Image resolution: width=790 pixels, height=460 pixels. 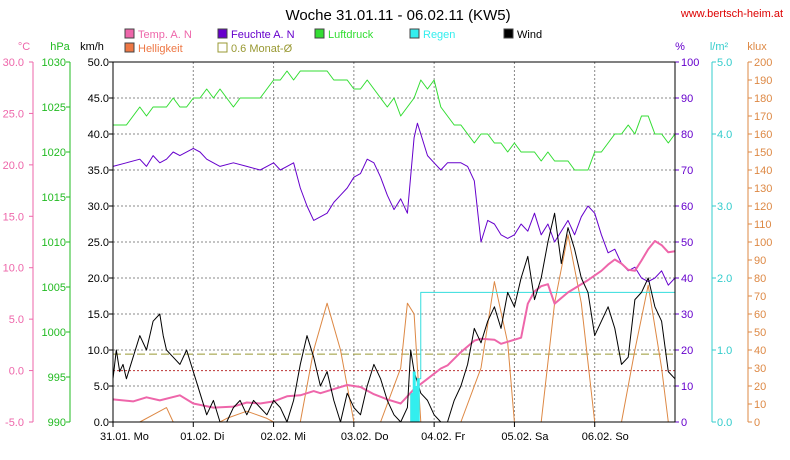 What do you see at coordinates (731, 14) in the screenshot?
I see `source-label: www.bertsch-heim.at` at bounding box center [731, 14].